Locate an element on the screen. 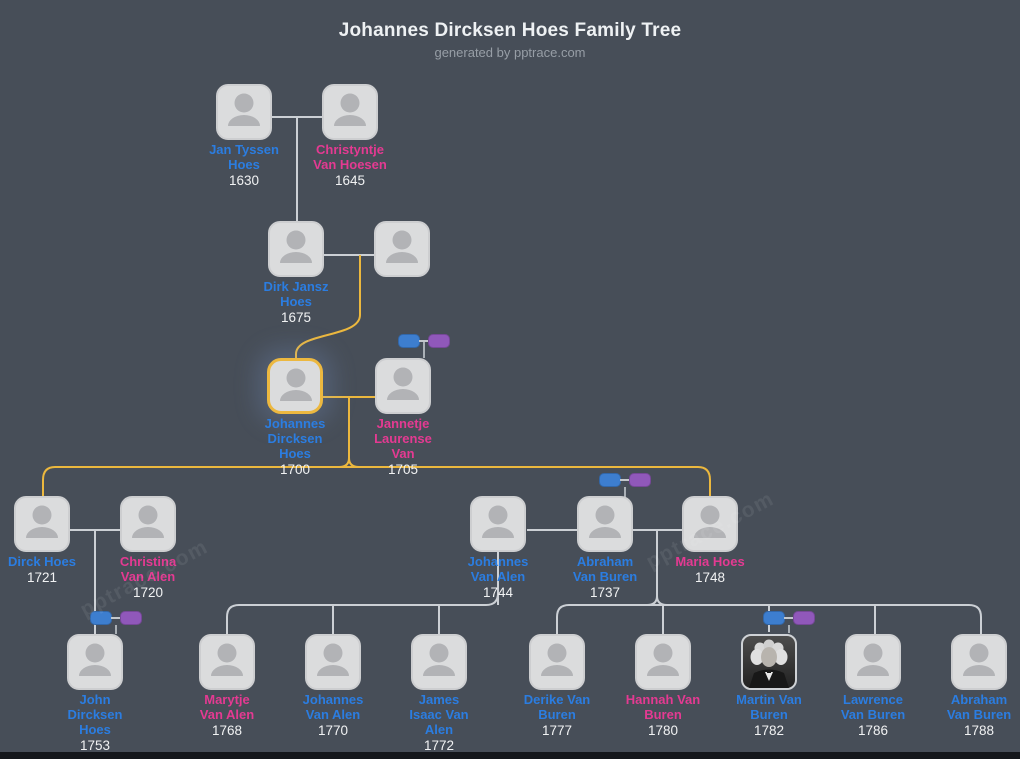 The height and width of the screenshot is (759, 1020). union-badge-jannetje is located at coordinates (424, 341).